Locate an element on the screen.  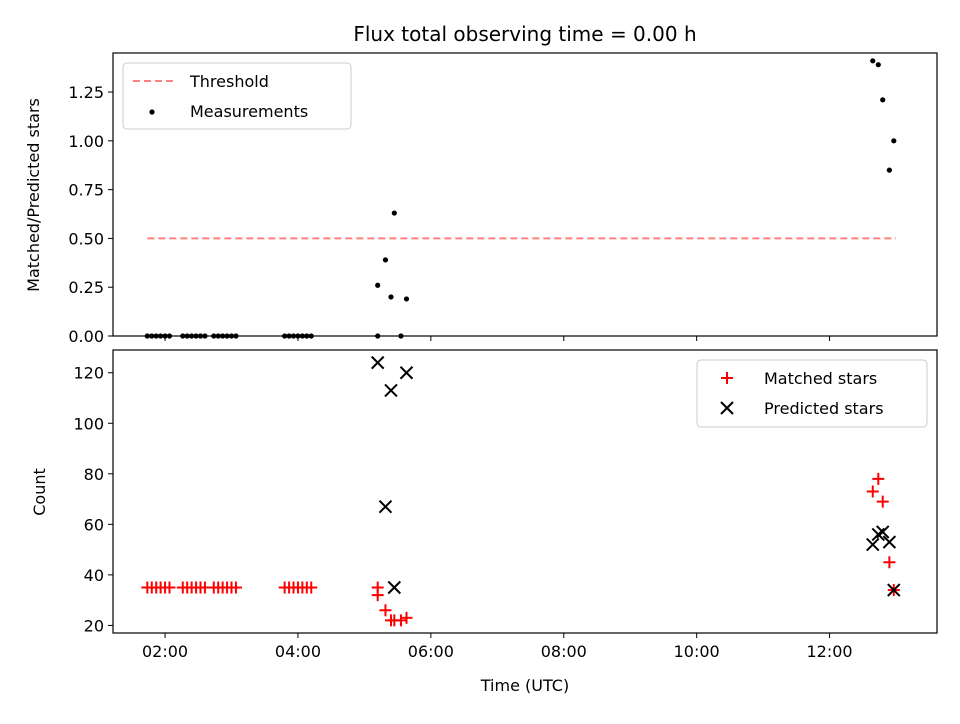
bottom-y-axis-label: Count is located at coordinates (39, 492).